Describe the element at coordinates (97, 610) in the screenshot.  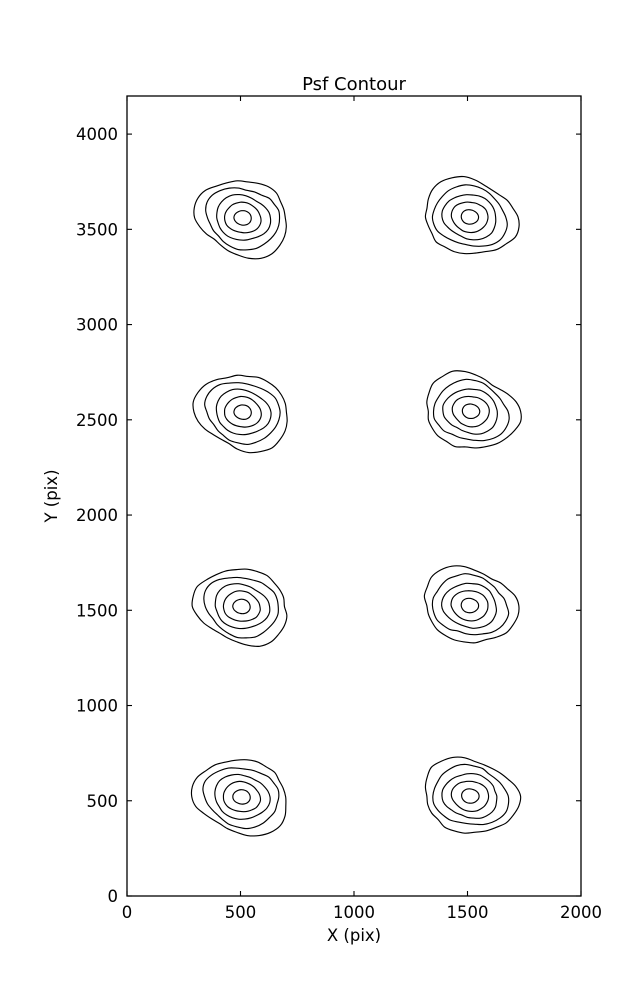
I see `y-tick-label: 1500` at that location.